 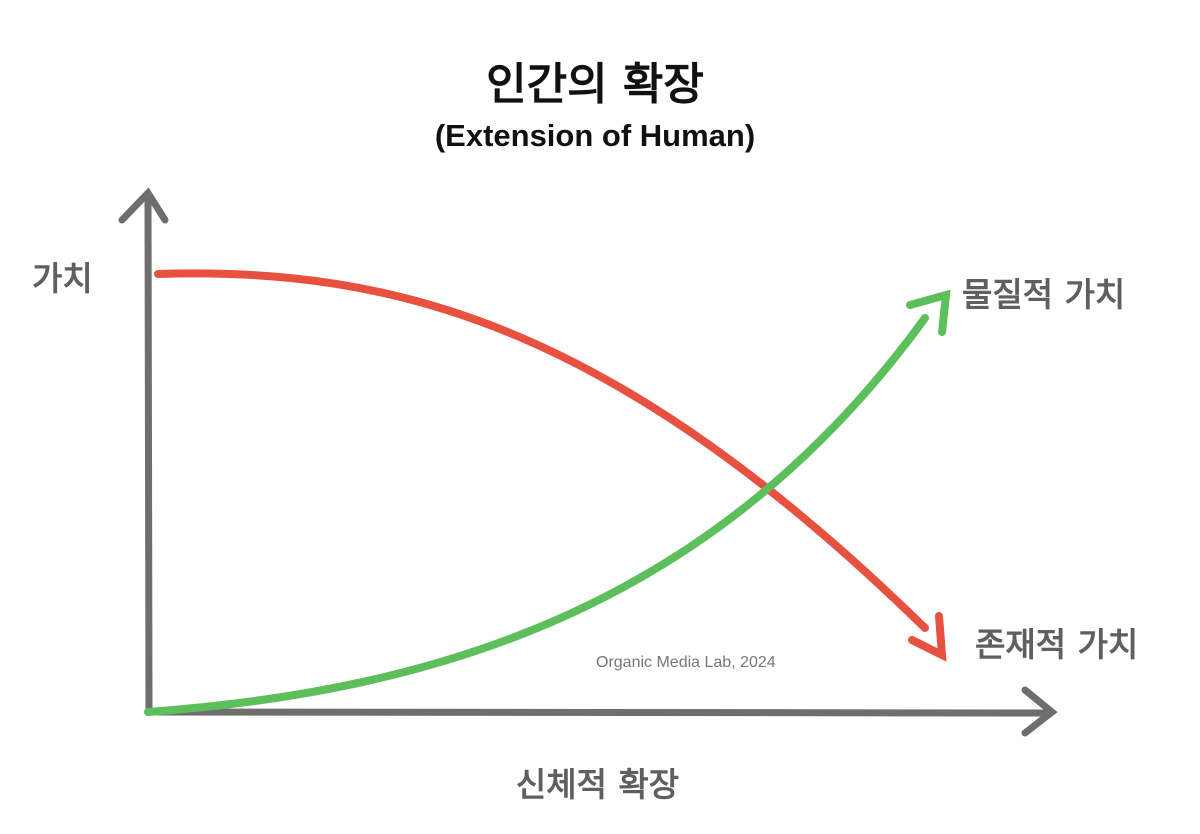 What do you see at coordinates (1039, 711) in the screenshot?
I see `x-axis-arrowhead-icon` at bounding box center [1039, 711].